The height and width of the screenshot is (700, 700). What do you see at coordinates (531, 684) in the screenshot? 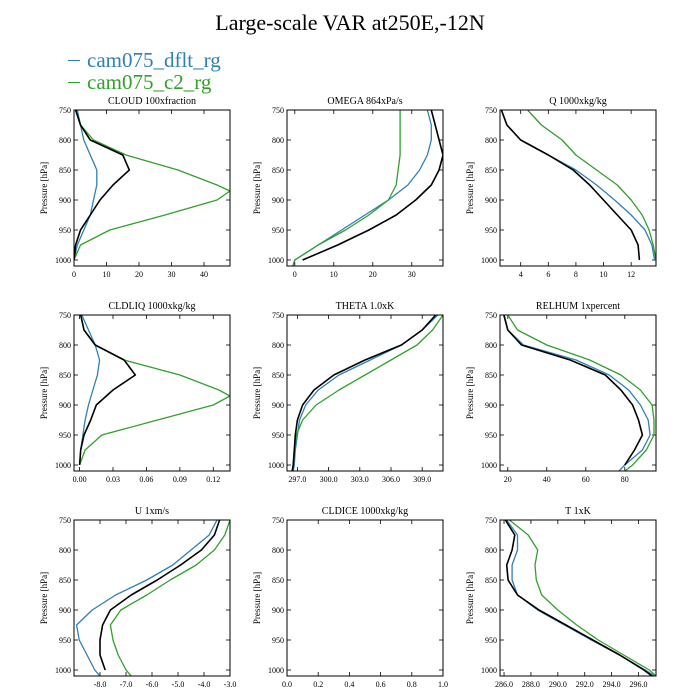
I see `x-tick-label: 288.0` at bounding box center [531, 684].